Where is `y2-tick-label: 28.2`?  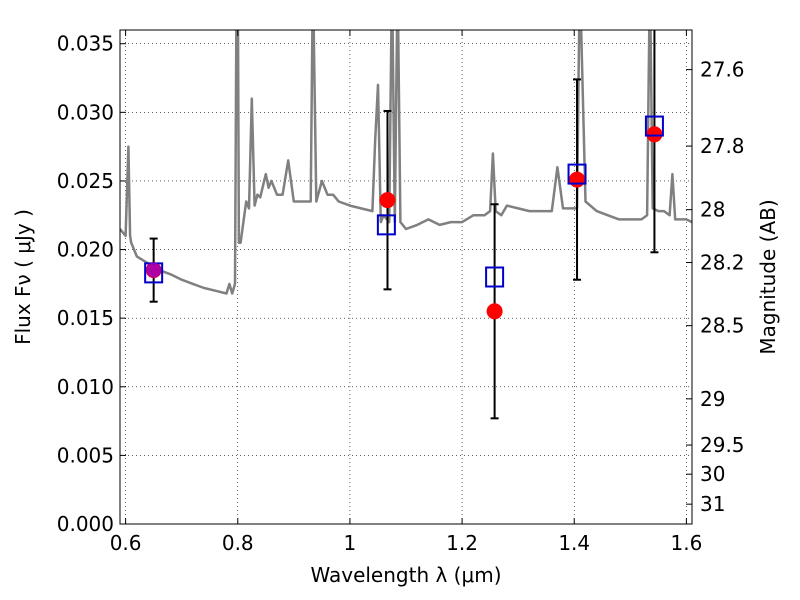 y2-tick-label: 28.2 is located at coordinates (722, 263).